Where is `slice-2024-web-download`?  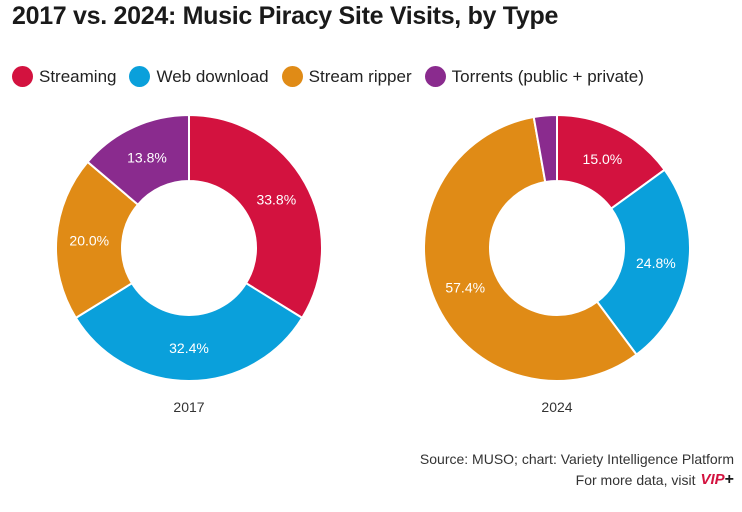 slice-2024-web-download is located at coordinates (643, 262).